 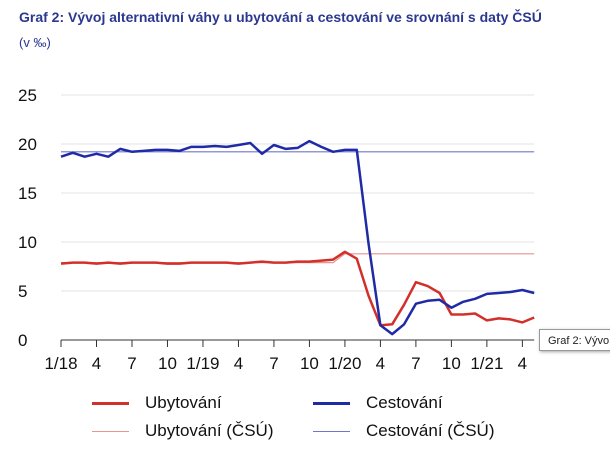 What do you see at coordinates (285, 356) in the screenshot?
I see `x-axis: 1/18 4 7 10 1/19 4 7 10 1/20 4 7 10 1/21 4` at bounding box center [285, 356].